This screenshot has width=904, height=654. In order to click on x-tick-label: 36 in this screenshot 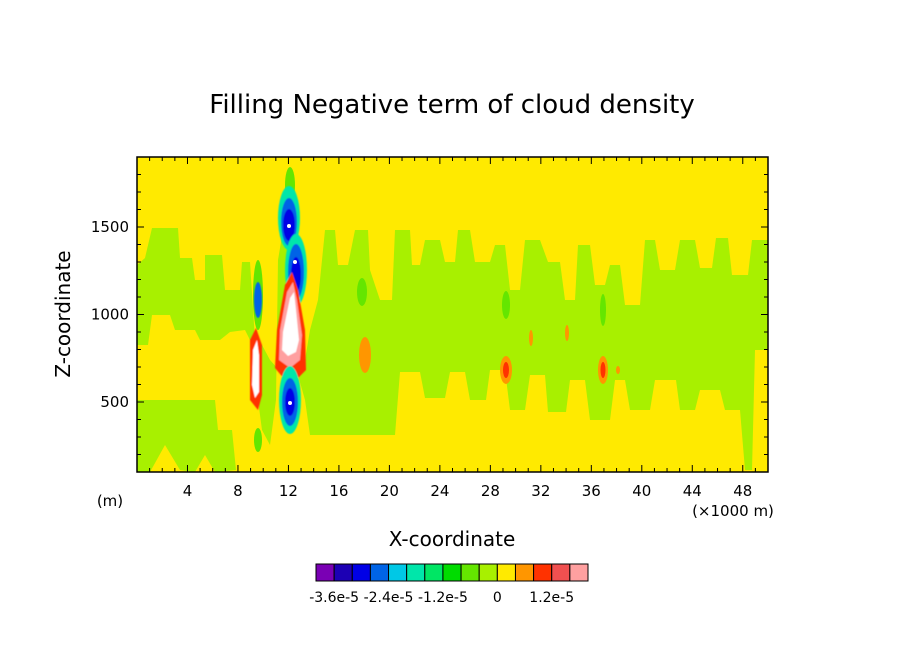, I will do `click(591, 491)`.